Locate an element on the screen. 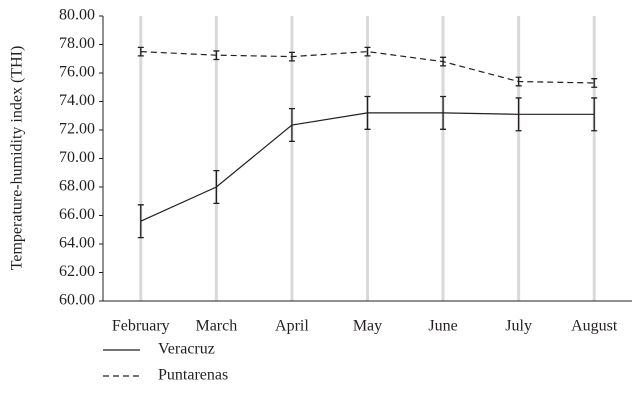 The height and width of the screenshot is (415, 632). y-tick-label: 60.00 is located at coordinates (77, 300).